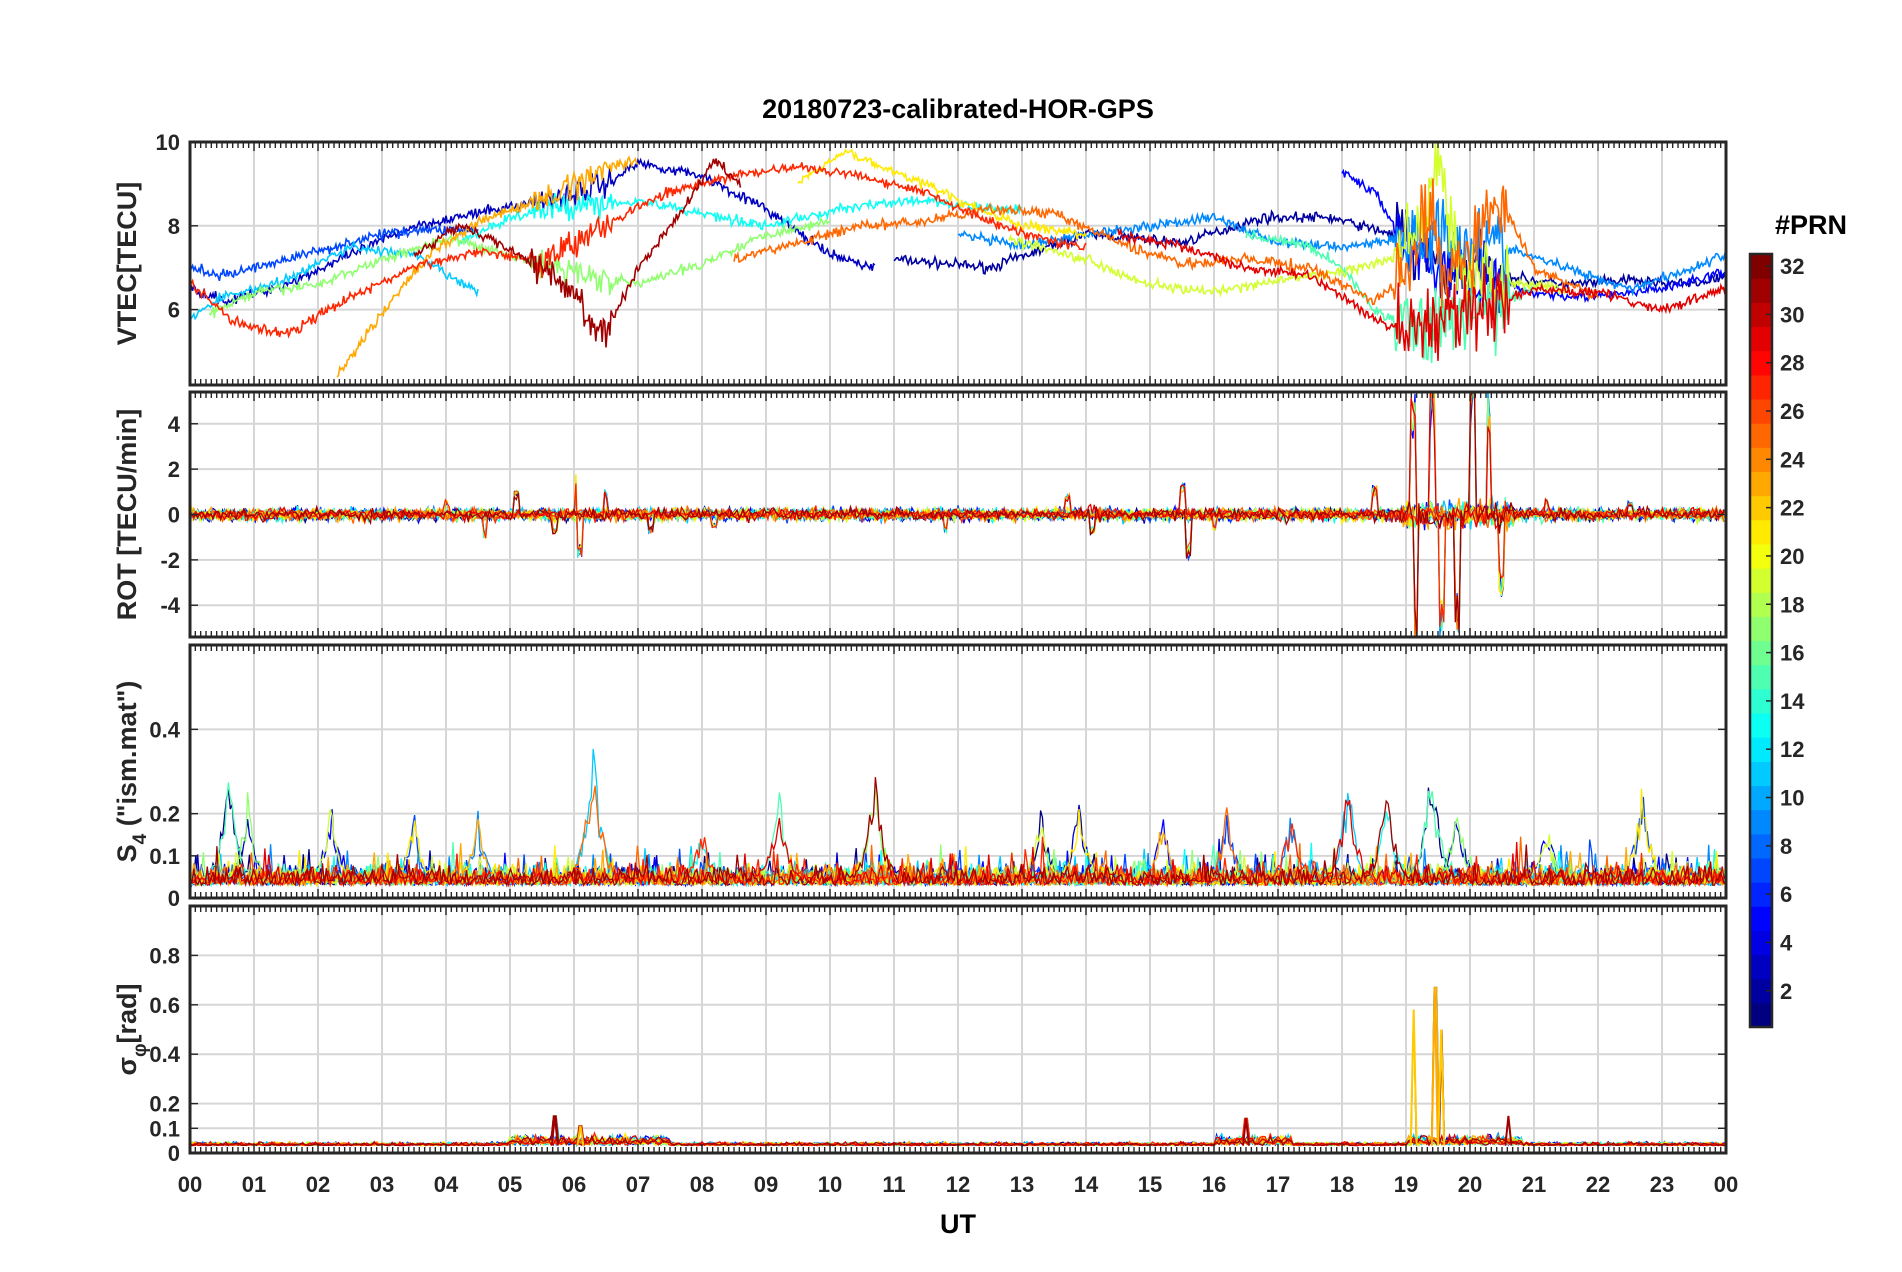 This screenshot has width=1902, height=1272. What do you see at coordinates (174, 469) in the screenshot?
I see `y-tick-label: 2` at bounding box center [174, 469].